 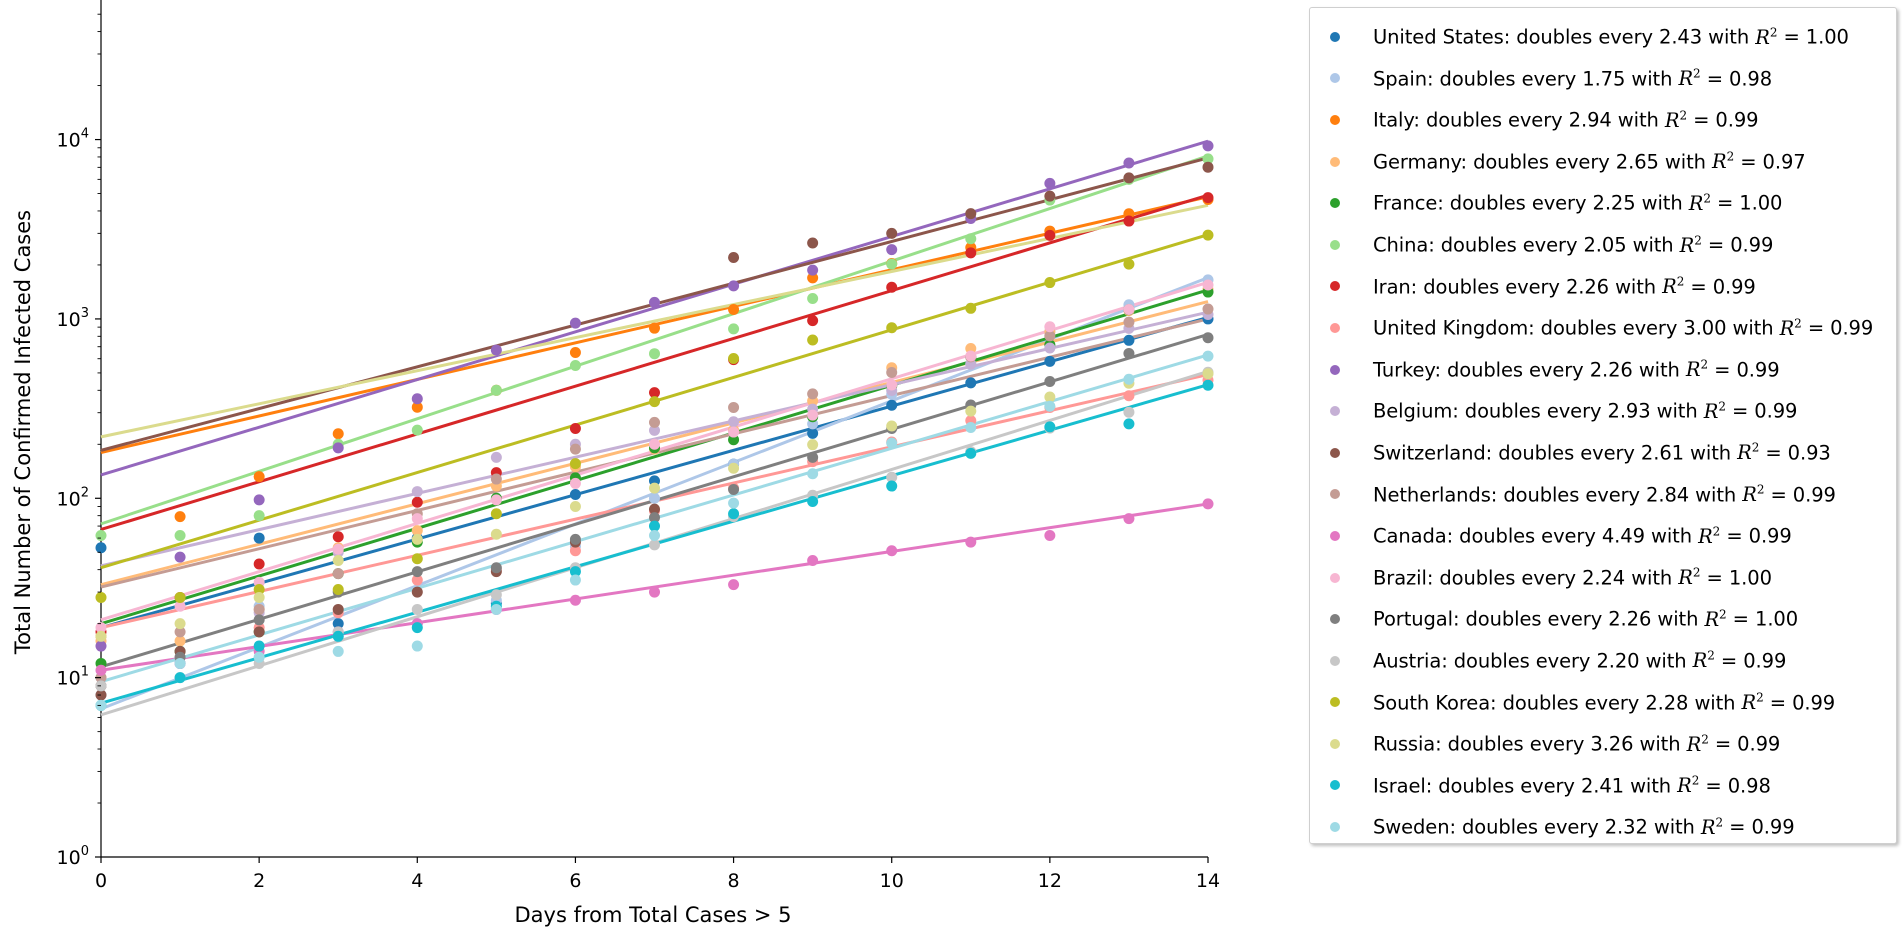 What do you see at coordinates (417, 580) in the screenshot?
I see `point-united-kingdom` at bounding box center [417, 580].